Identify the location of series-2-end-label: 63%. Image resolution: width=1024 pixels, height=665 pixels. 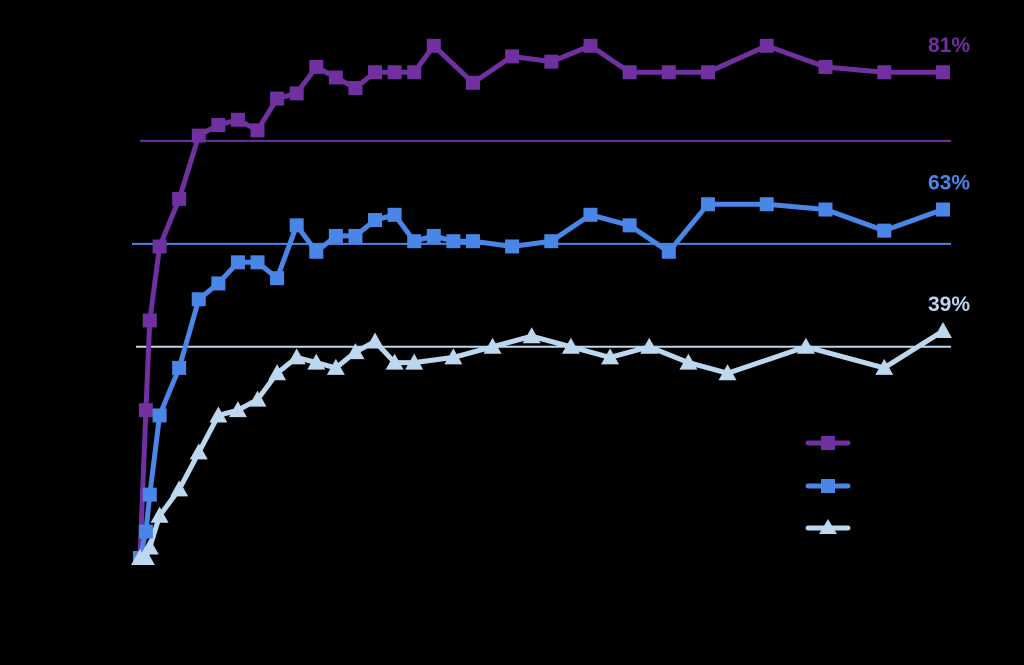
(949, 183).